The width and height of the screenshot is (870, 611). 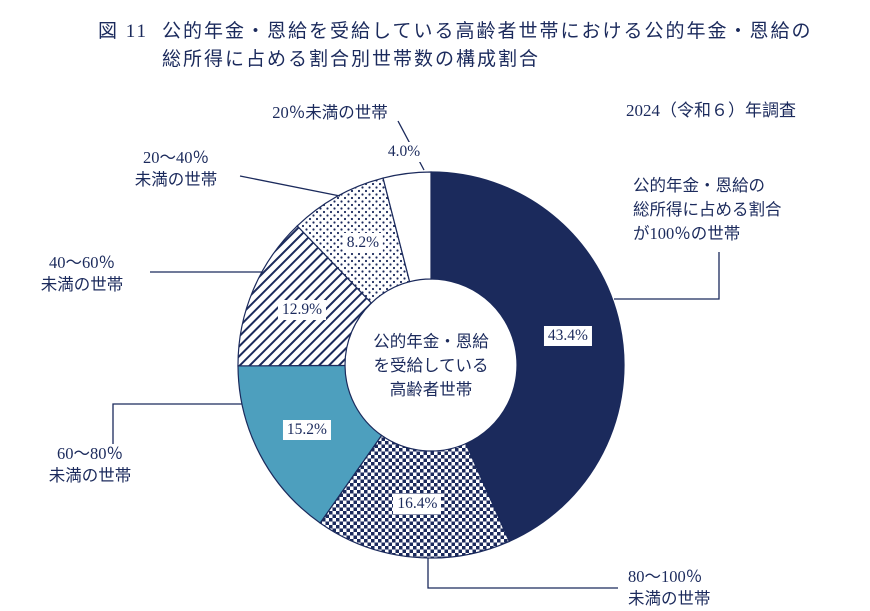 I want to click on value-label-5: 4.0%, so click(x=404, y=151).